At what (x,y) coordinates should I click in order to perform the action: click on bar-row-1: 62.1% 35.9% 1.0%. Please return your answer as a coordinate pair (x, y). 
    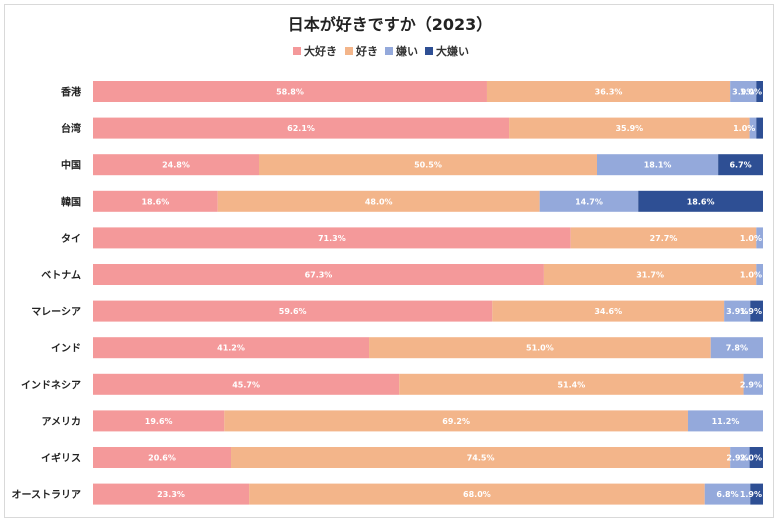
    Looking at the image, I should click on (428, 128).